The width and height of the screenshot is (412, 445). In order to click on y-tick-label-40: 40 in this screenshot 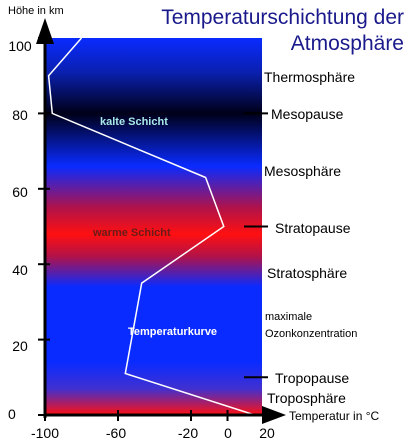, I will do `click(20, 270)`.